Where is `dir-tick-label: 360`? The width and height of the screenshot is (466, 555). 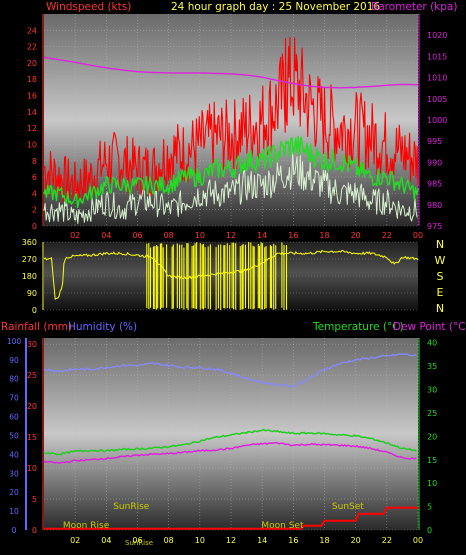 dir-tick-label: 360 is located at coordinates (29, 242).